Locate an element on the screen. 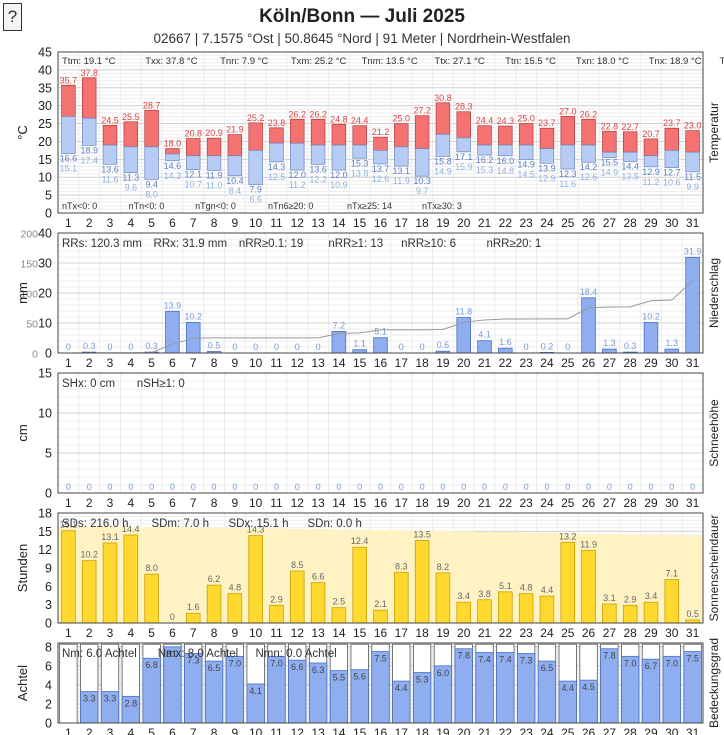  page-title: Köln/Bonn — Juli 2025 is located at coordinates (362, 16).